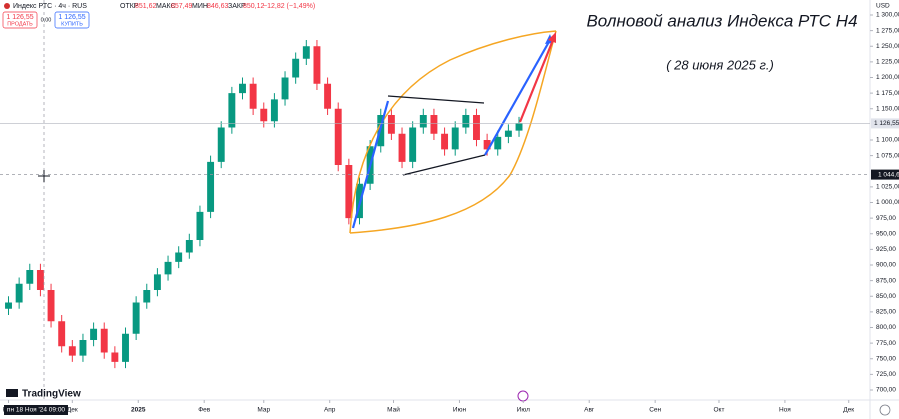  What do you see at coordinates (523, 410) in the screenshot?
I see `x-tick-label: Июл` at bounding box center [523, 410].